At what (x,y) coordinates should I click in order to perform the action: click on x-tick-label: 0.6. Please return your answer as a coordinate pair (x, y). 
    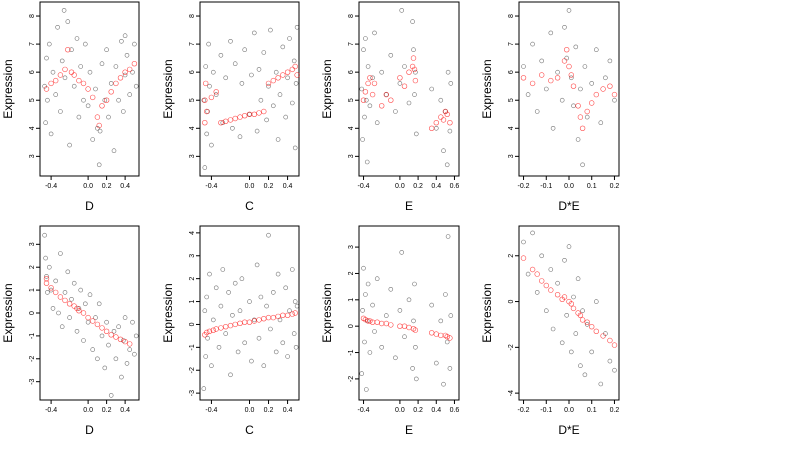
    Looking at the image, I should click on (455, 410).